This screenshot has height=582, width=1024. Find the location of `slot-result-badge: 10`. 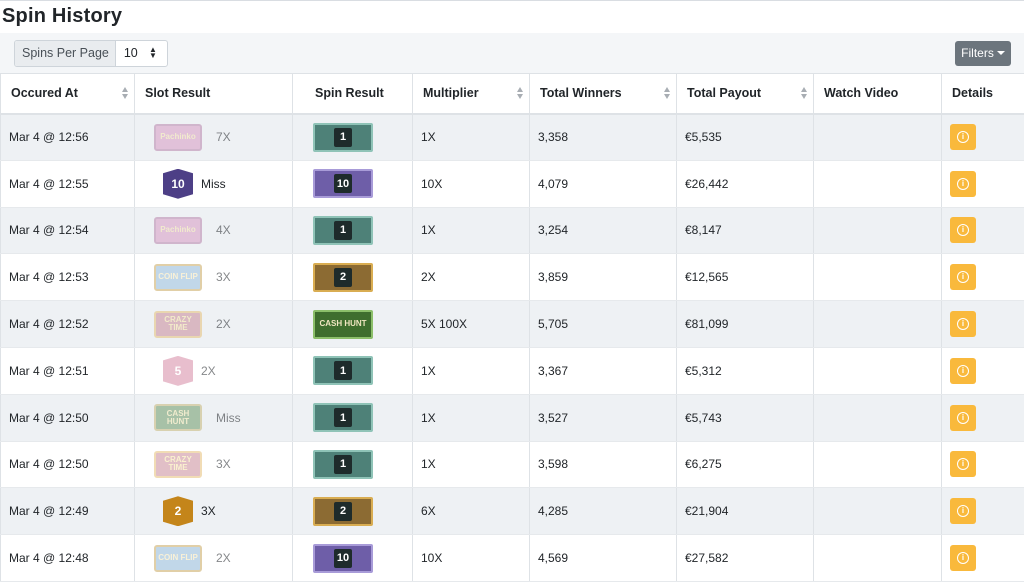

slot-result-badge: 10 is located at coordinates (178, 183).